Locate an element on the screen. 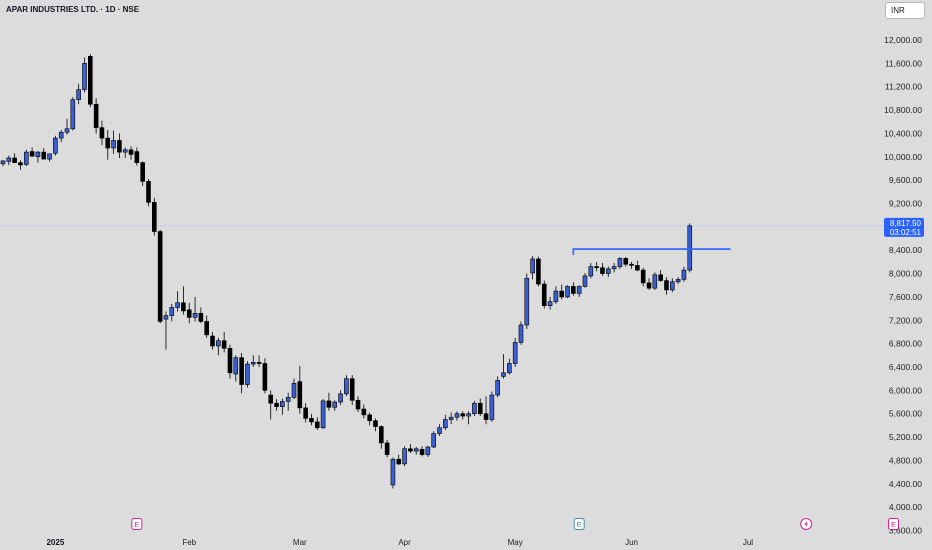  y-tick-label: 3,600.00 is located at coordinates (905, 531).